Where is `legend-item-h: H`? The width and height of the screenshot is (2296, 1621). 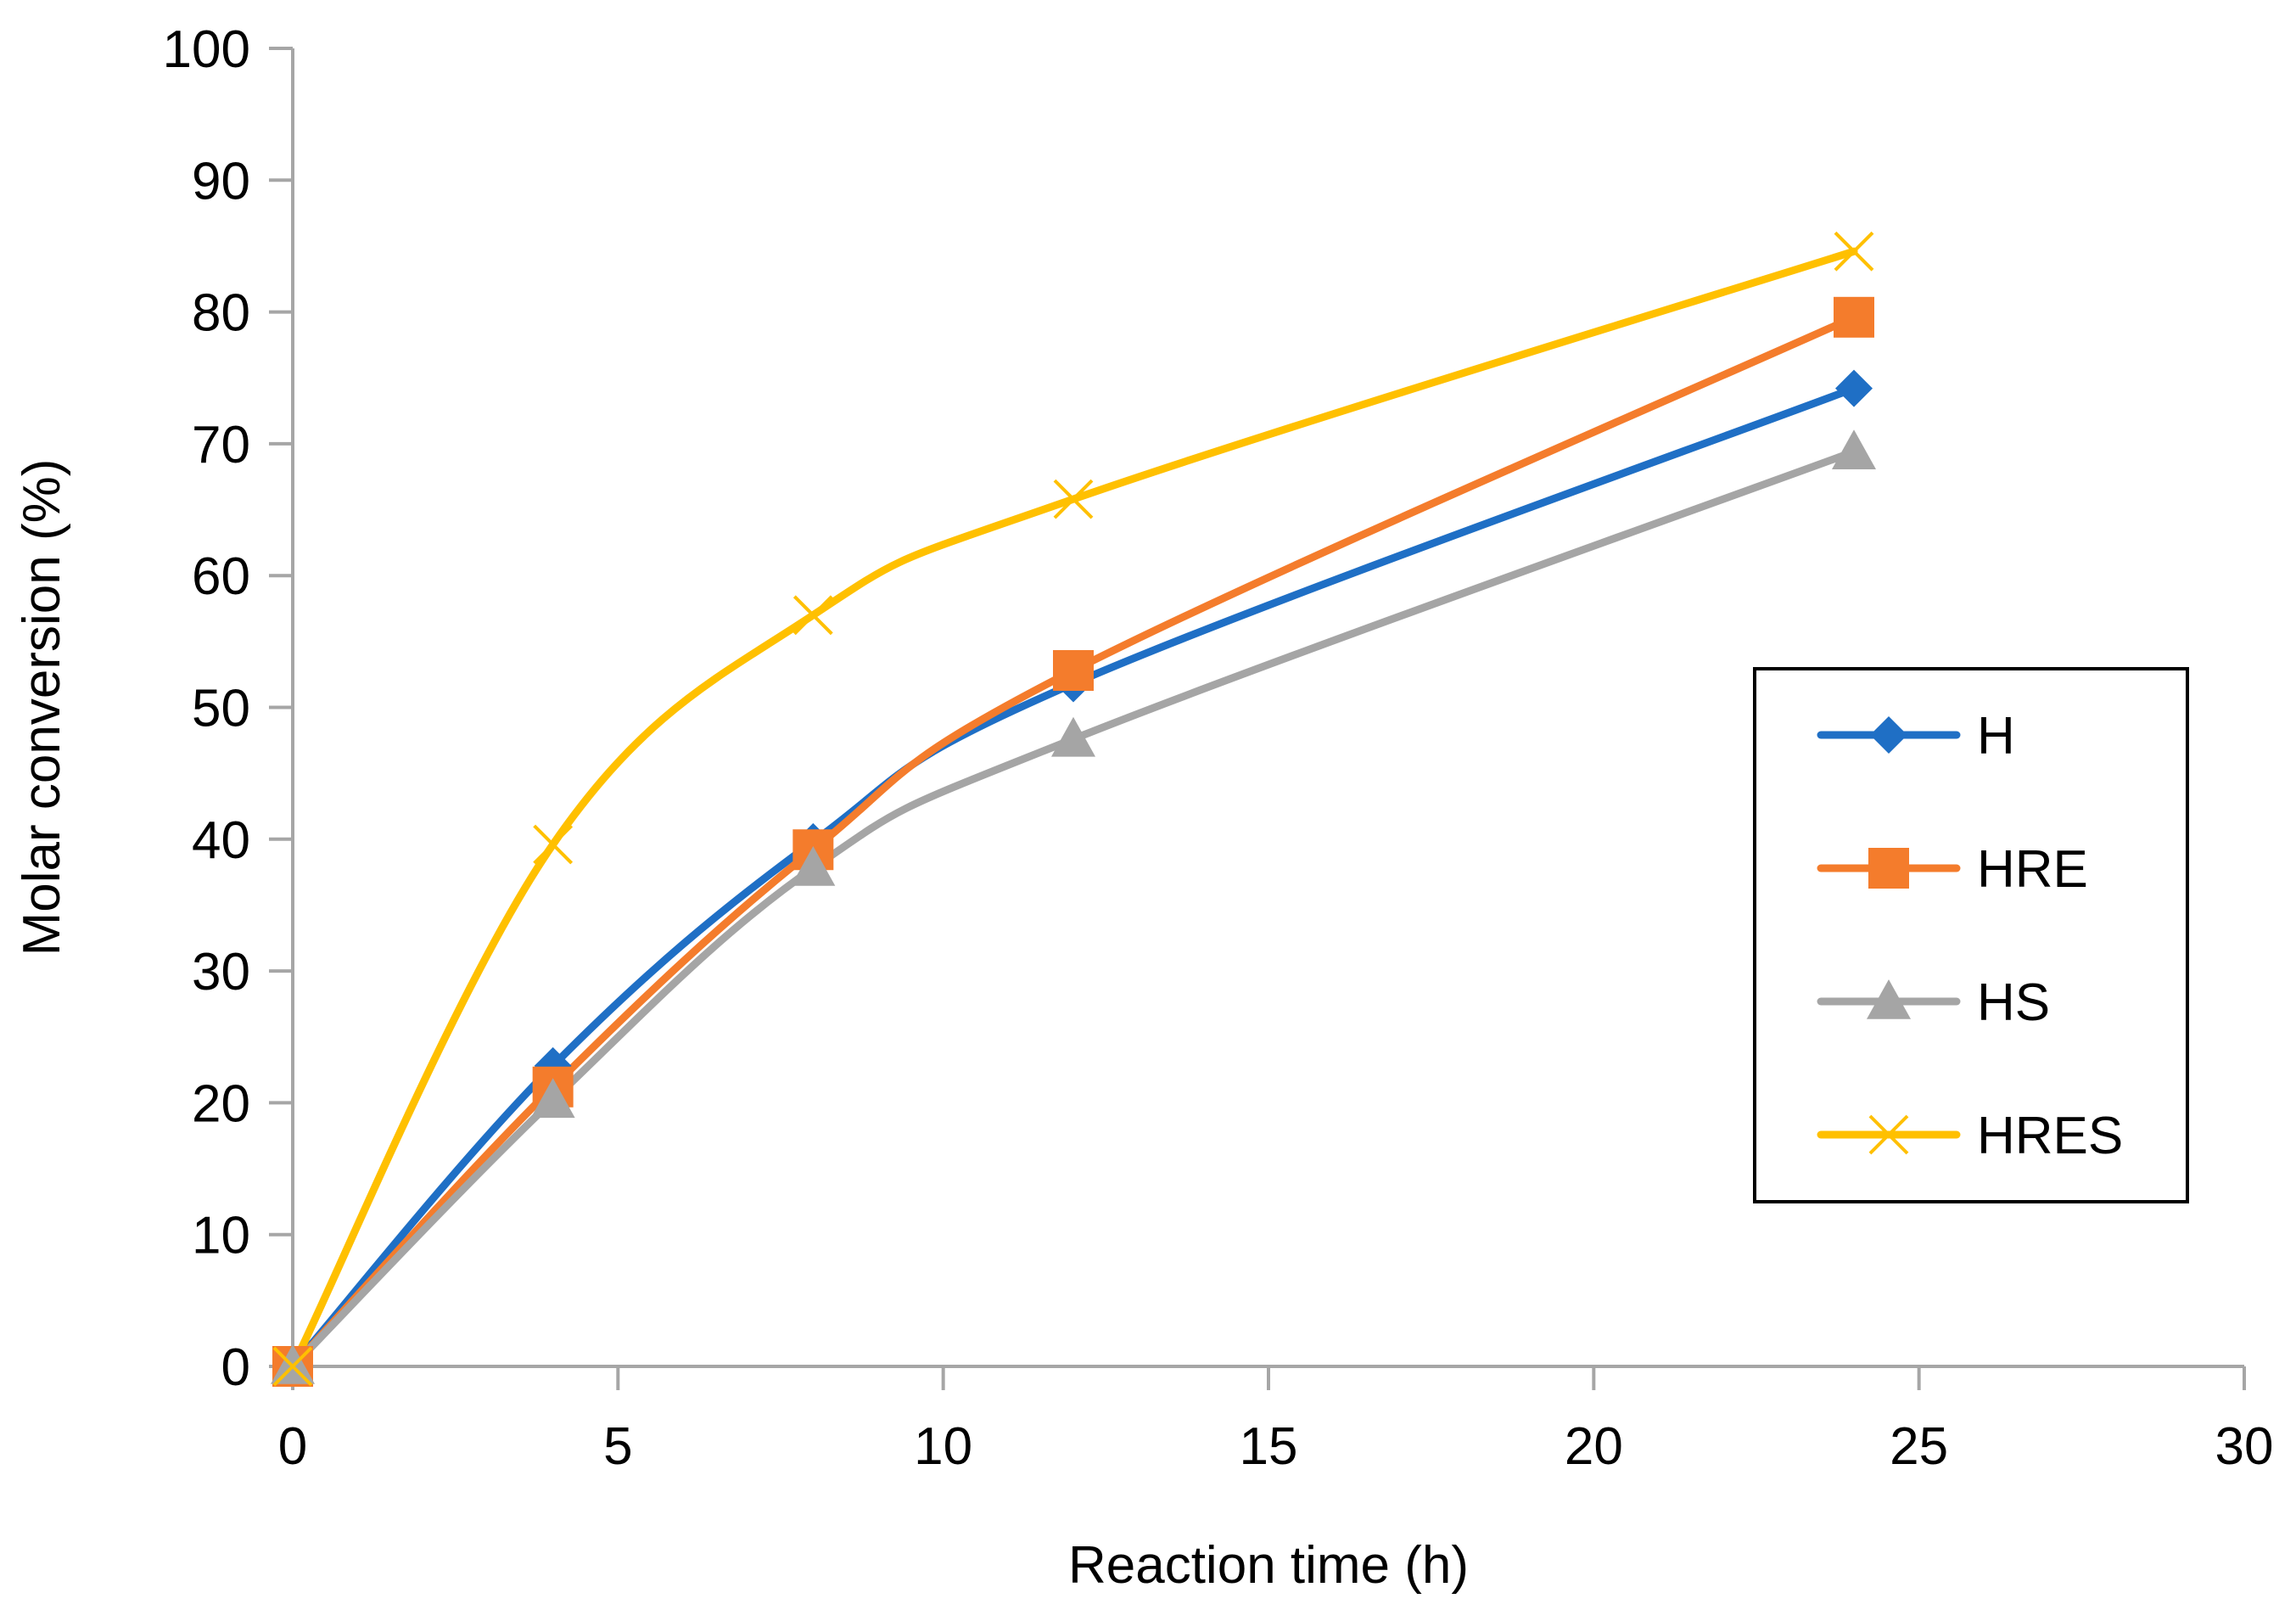 legend-item-h: H is located at coordinates (1916, 737).